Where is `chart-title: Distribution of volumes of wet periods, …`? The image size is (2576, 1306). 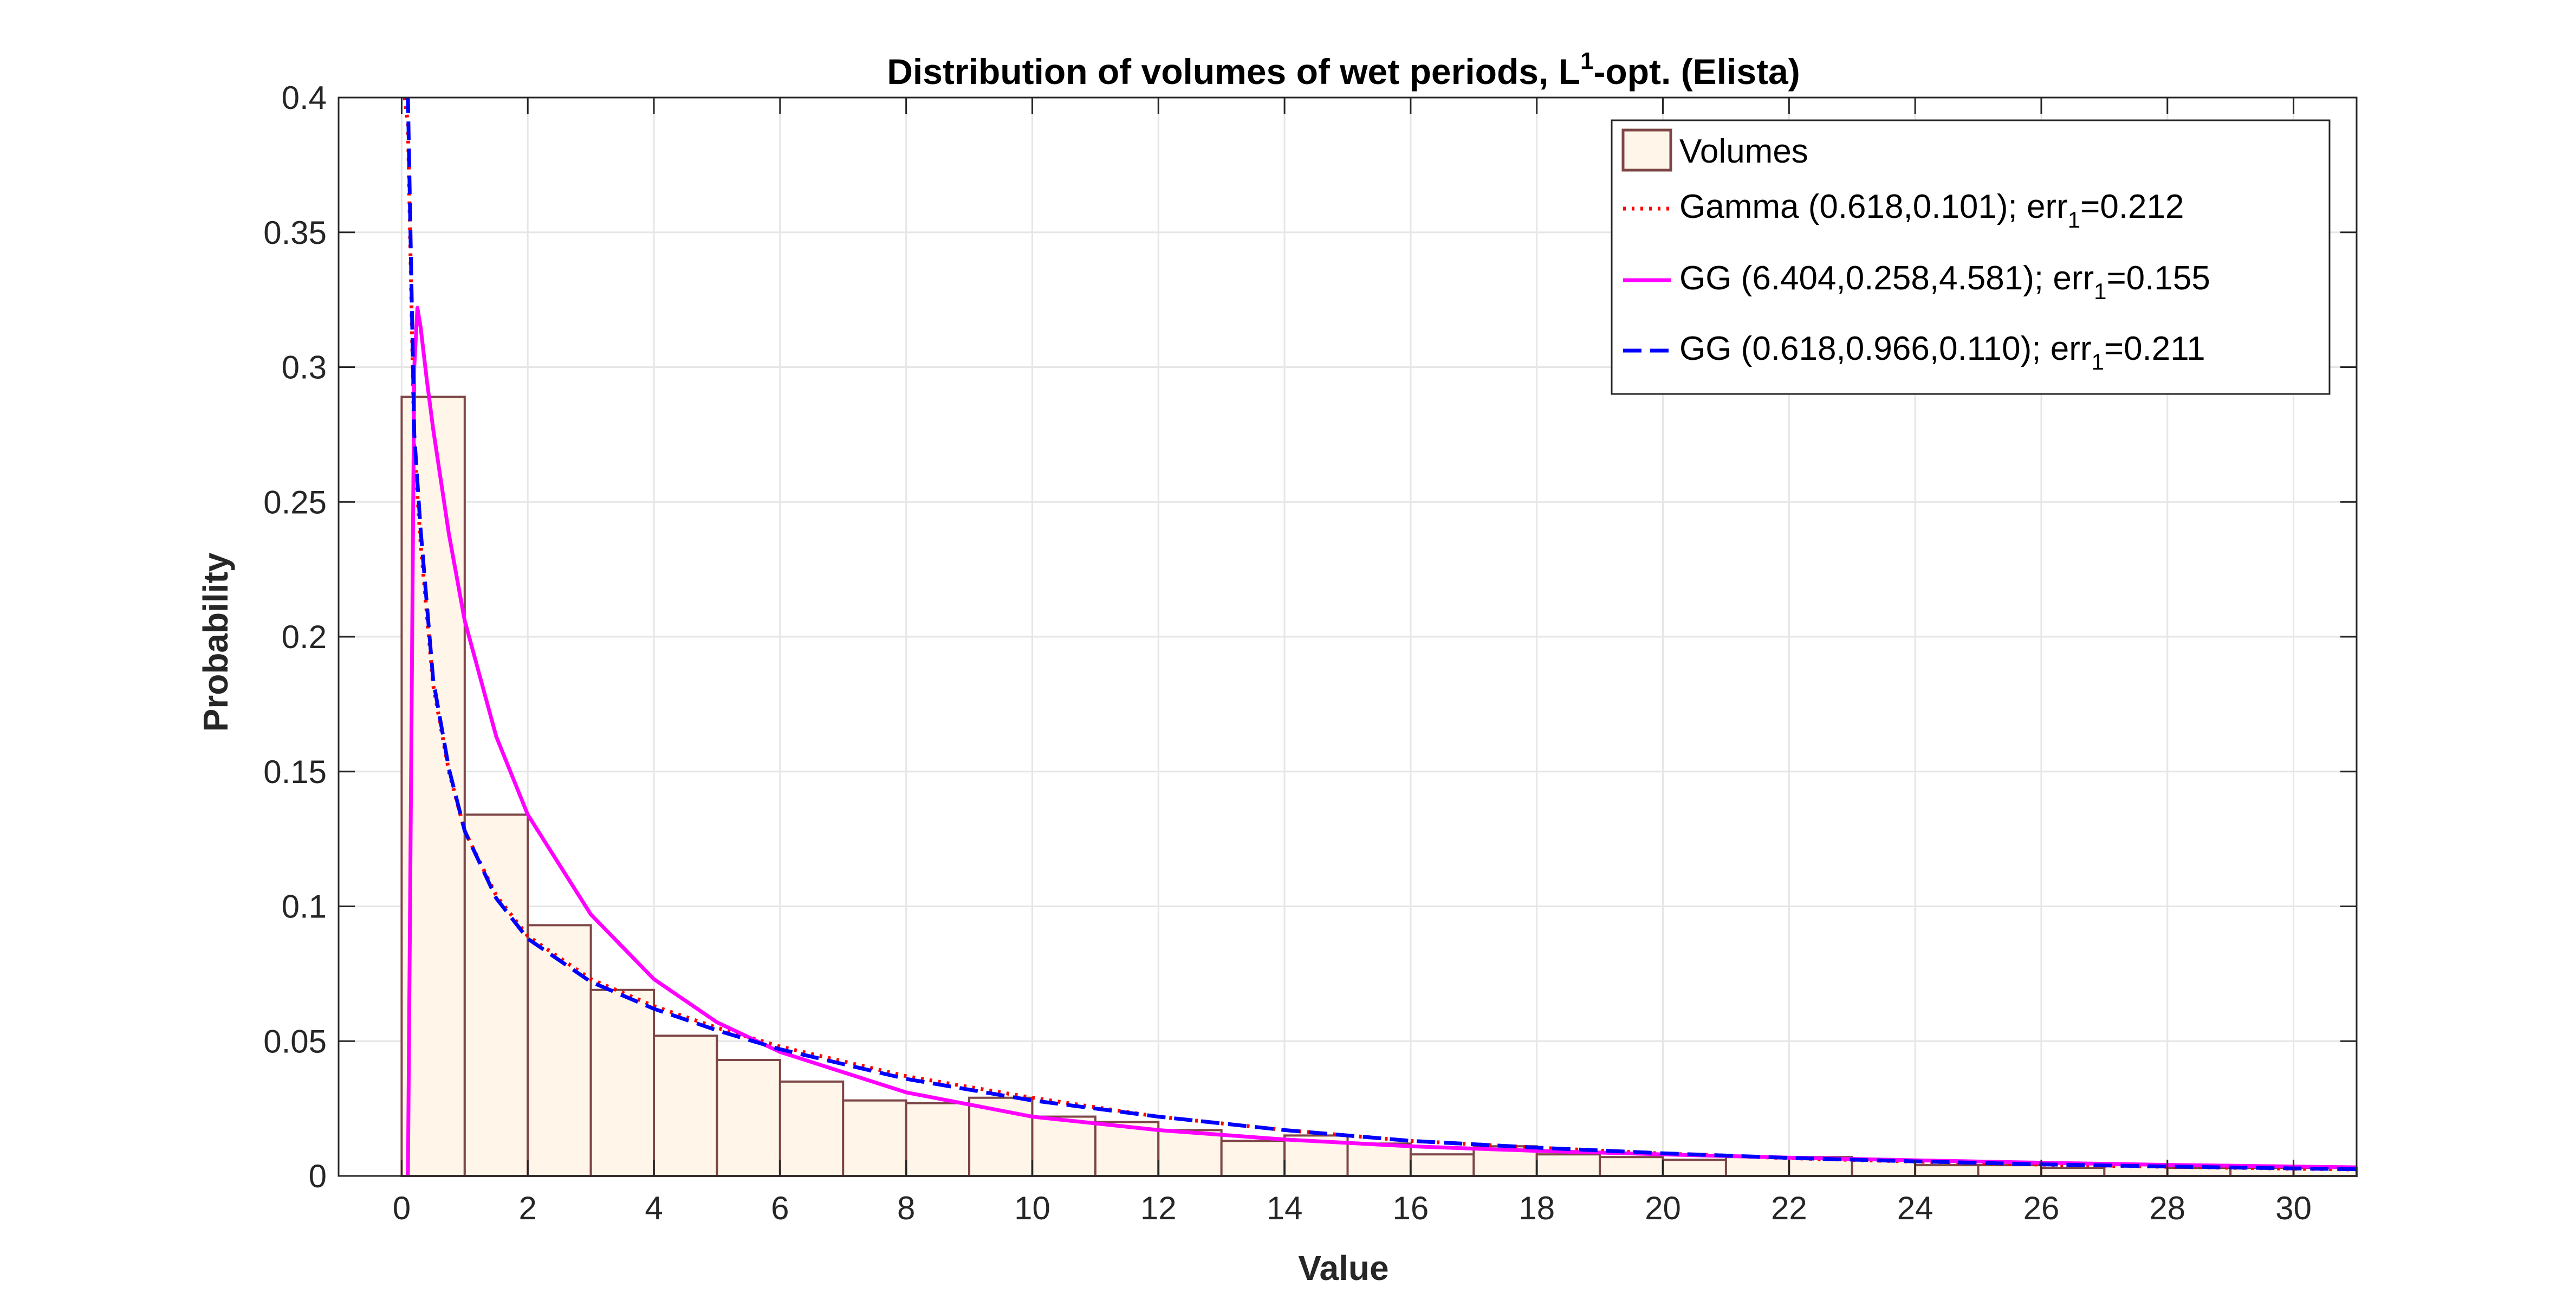
chart-title: Distribution of volumes of wet periods, … is located at coordinates (1343, 70).